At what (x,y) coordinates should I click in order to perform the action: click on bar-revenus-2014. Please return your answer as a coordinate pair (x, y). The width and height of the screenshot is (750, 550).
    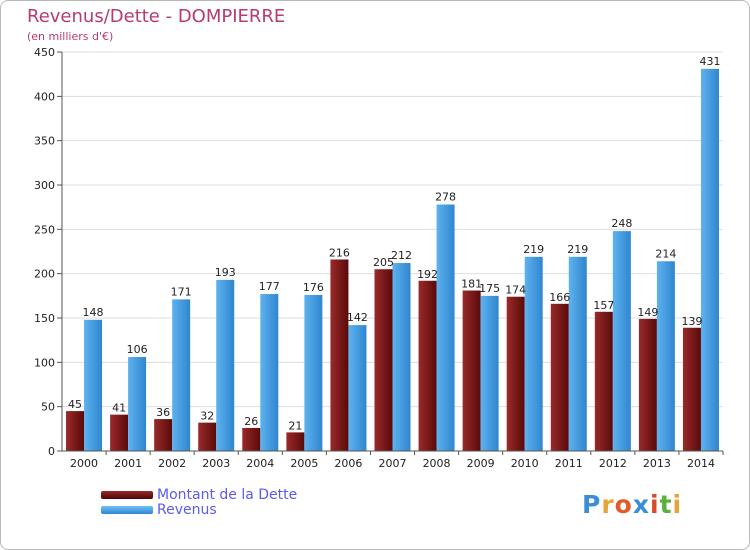
    Looking at the image, I should click on (709, 259).